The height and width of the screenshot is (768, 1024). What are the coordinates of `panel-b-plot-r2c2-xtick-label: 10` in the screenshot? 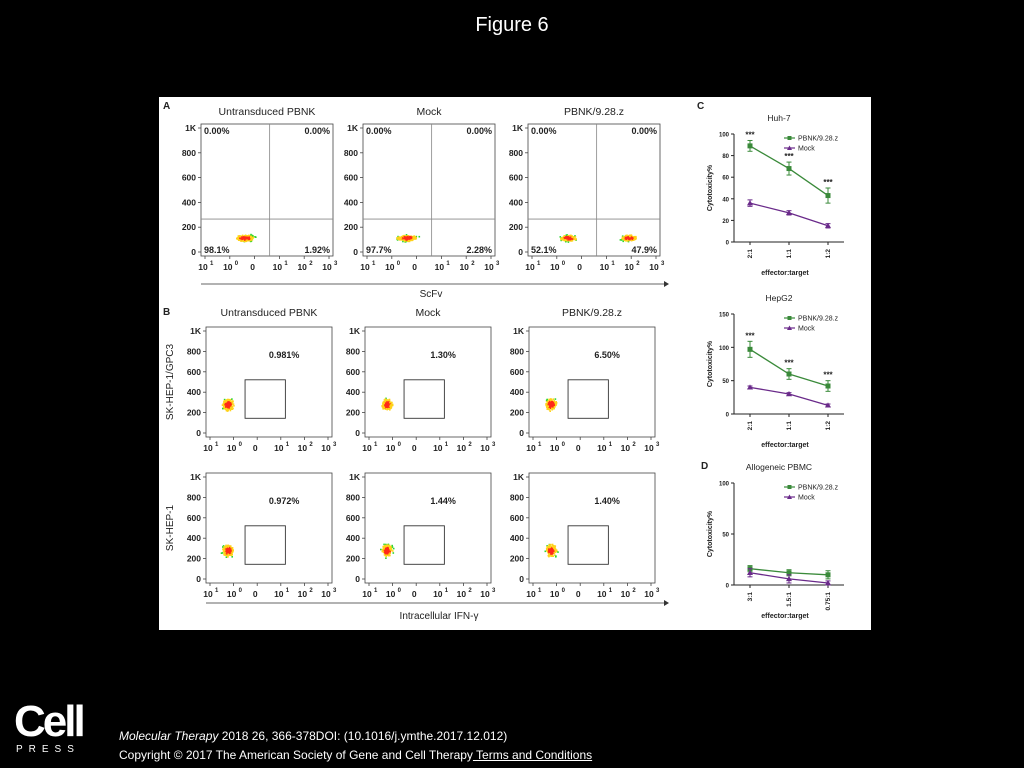 It's located at (391, 594).